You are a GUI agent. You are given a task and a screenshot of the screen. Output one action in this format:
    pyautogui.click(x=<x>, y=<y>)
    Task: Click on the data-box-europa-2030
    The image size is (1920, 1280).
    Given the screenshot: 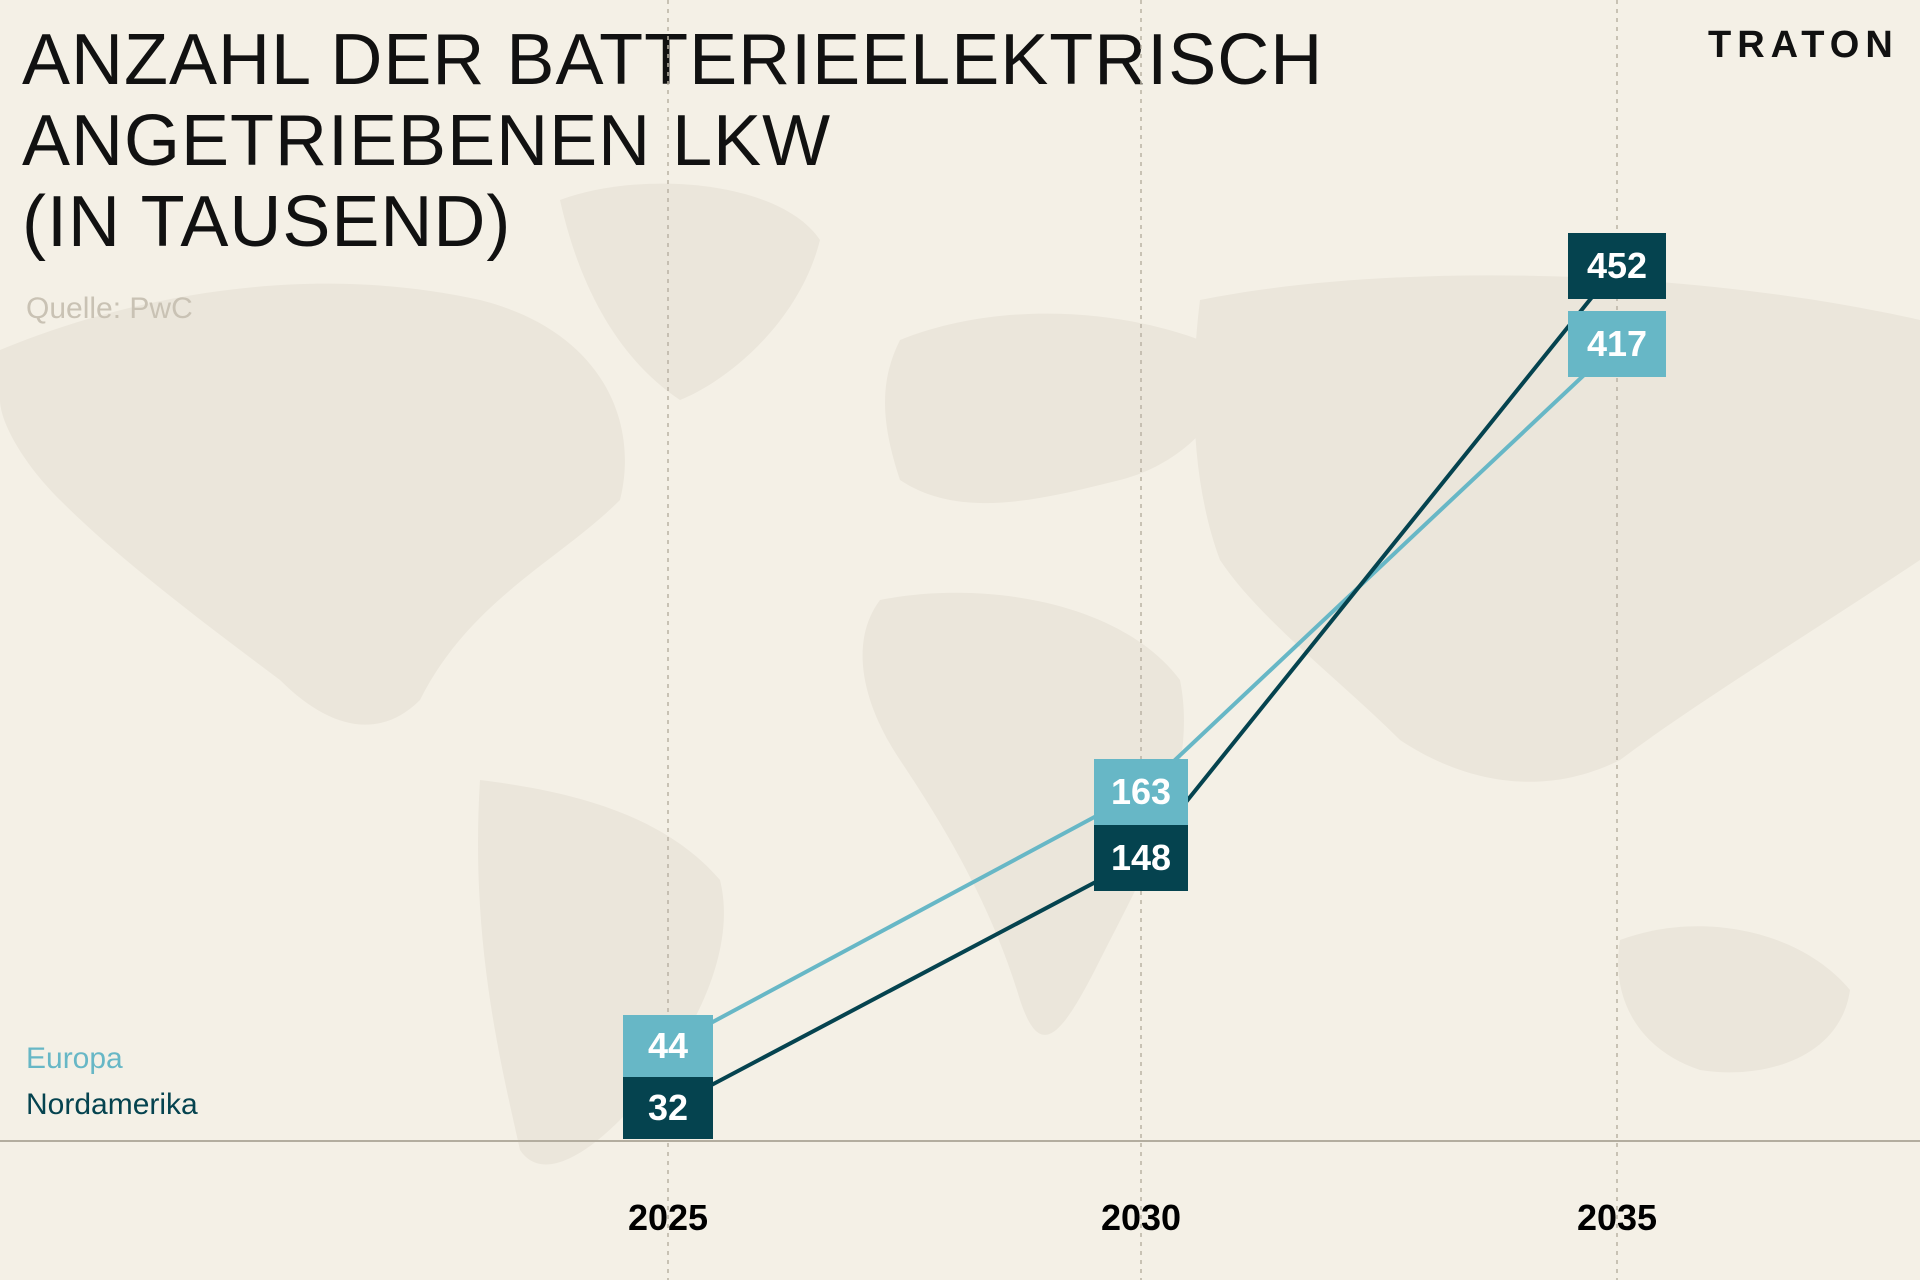 What is the action you would take?
    pyautogui.click(x=1141, y=792)
    